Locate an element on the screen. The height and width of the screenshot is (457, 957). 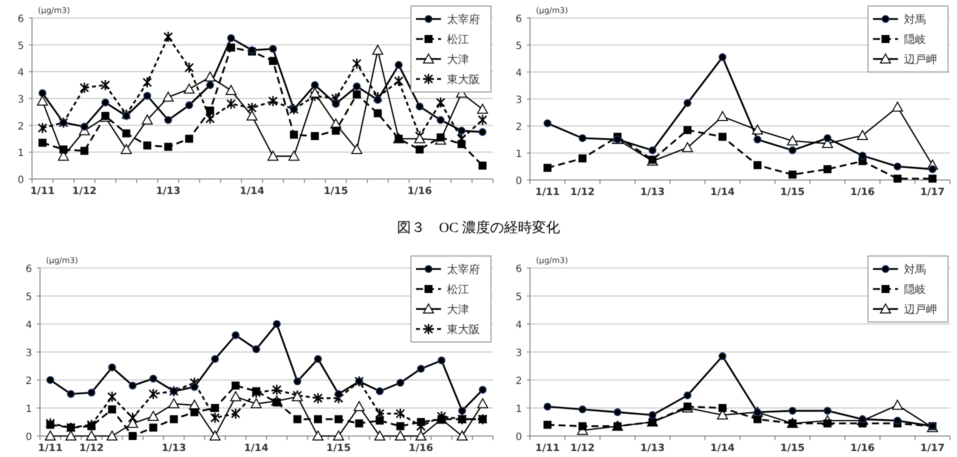
caption: 図３ OC 濃度の経時変化 is located at coordinates (478, 228).